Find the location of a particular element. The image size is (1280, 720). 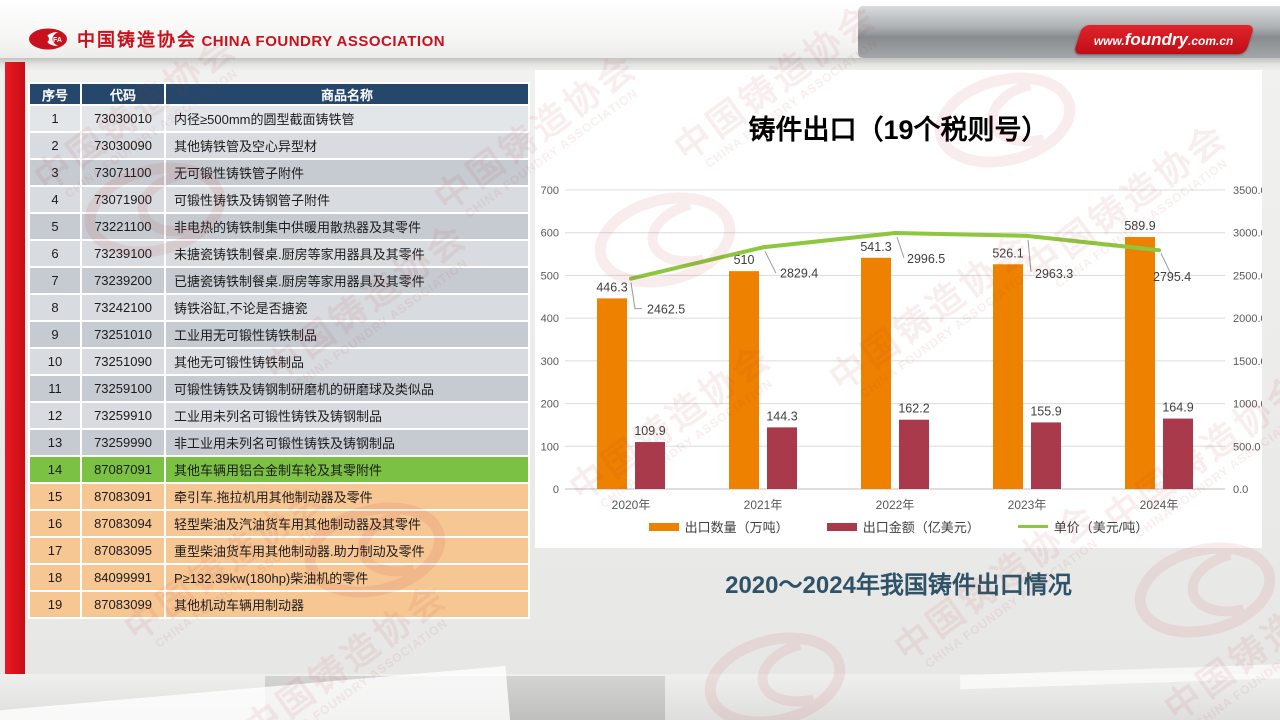

right-axis-tick: 3500.0 is located at coordinates (1247, 191).